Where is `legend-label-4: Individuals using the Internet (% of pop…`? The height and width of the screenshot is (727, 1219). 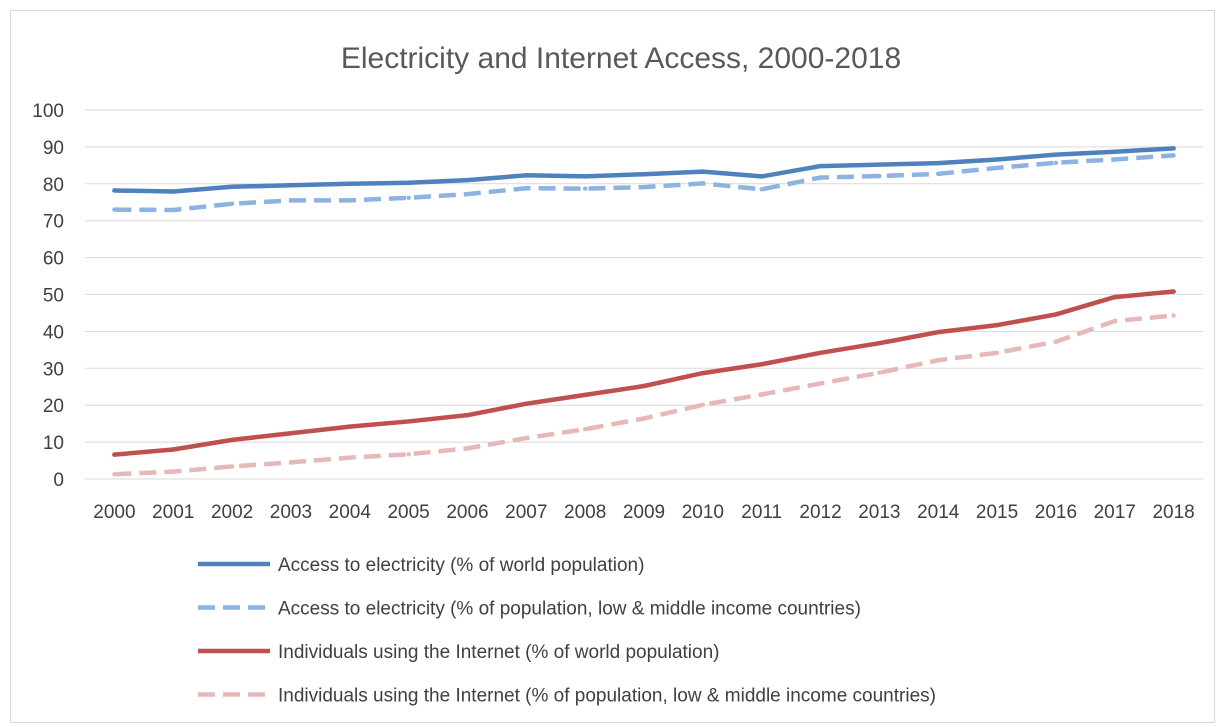 legend-label-4: Individuals using the Internet (% of pop… is located at coordinates (607, 696).